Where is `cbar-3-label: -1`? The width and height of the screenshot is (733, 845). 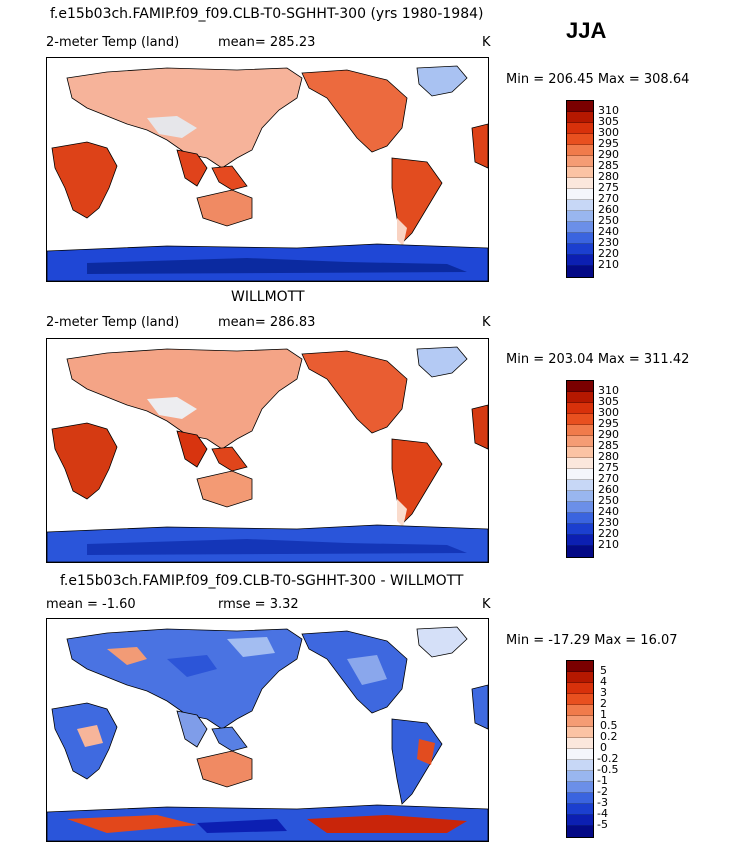
cbar-3-label: -1 is located at coordinates (602, 780).